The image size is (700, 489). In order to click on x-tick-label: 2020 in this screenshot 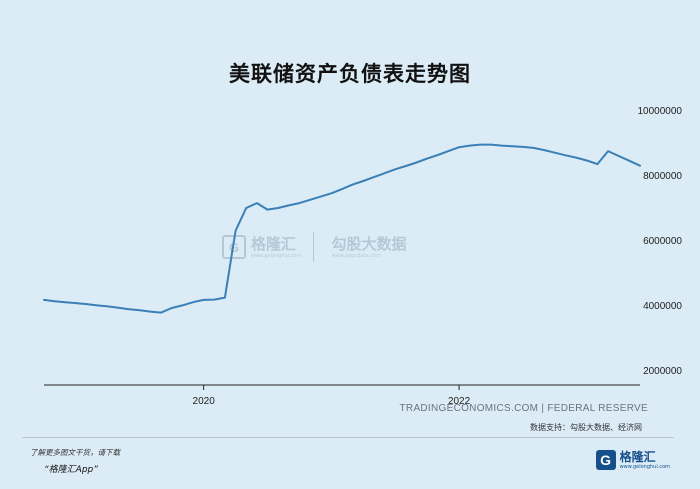, I will do `click(204, 401)`.